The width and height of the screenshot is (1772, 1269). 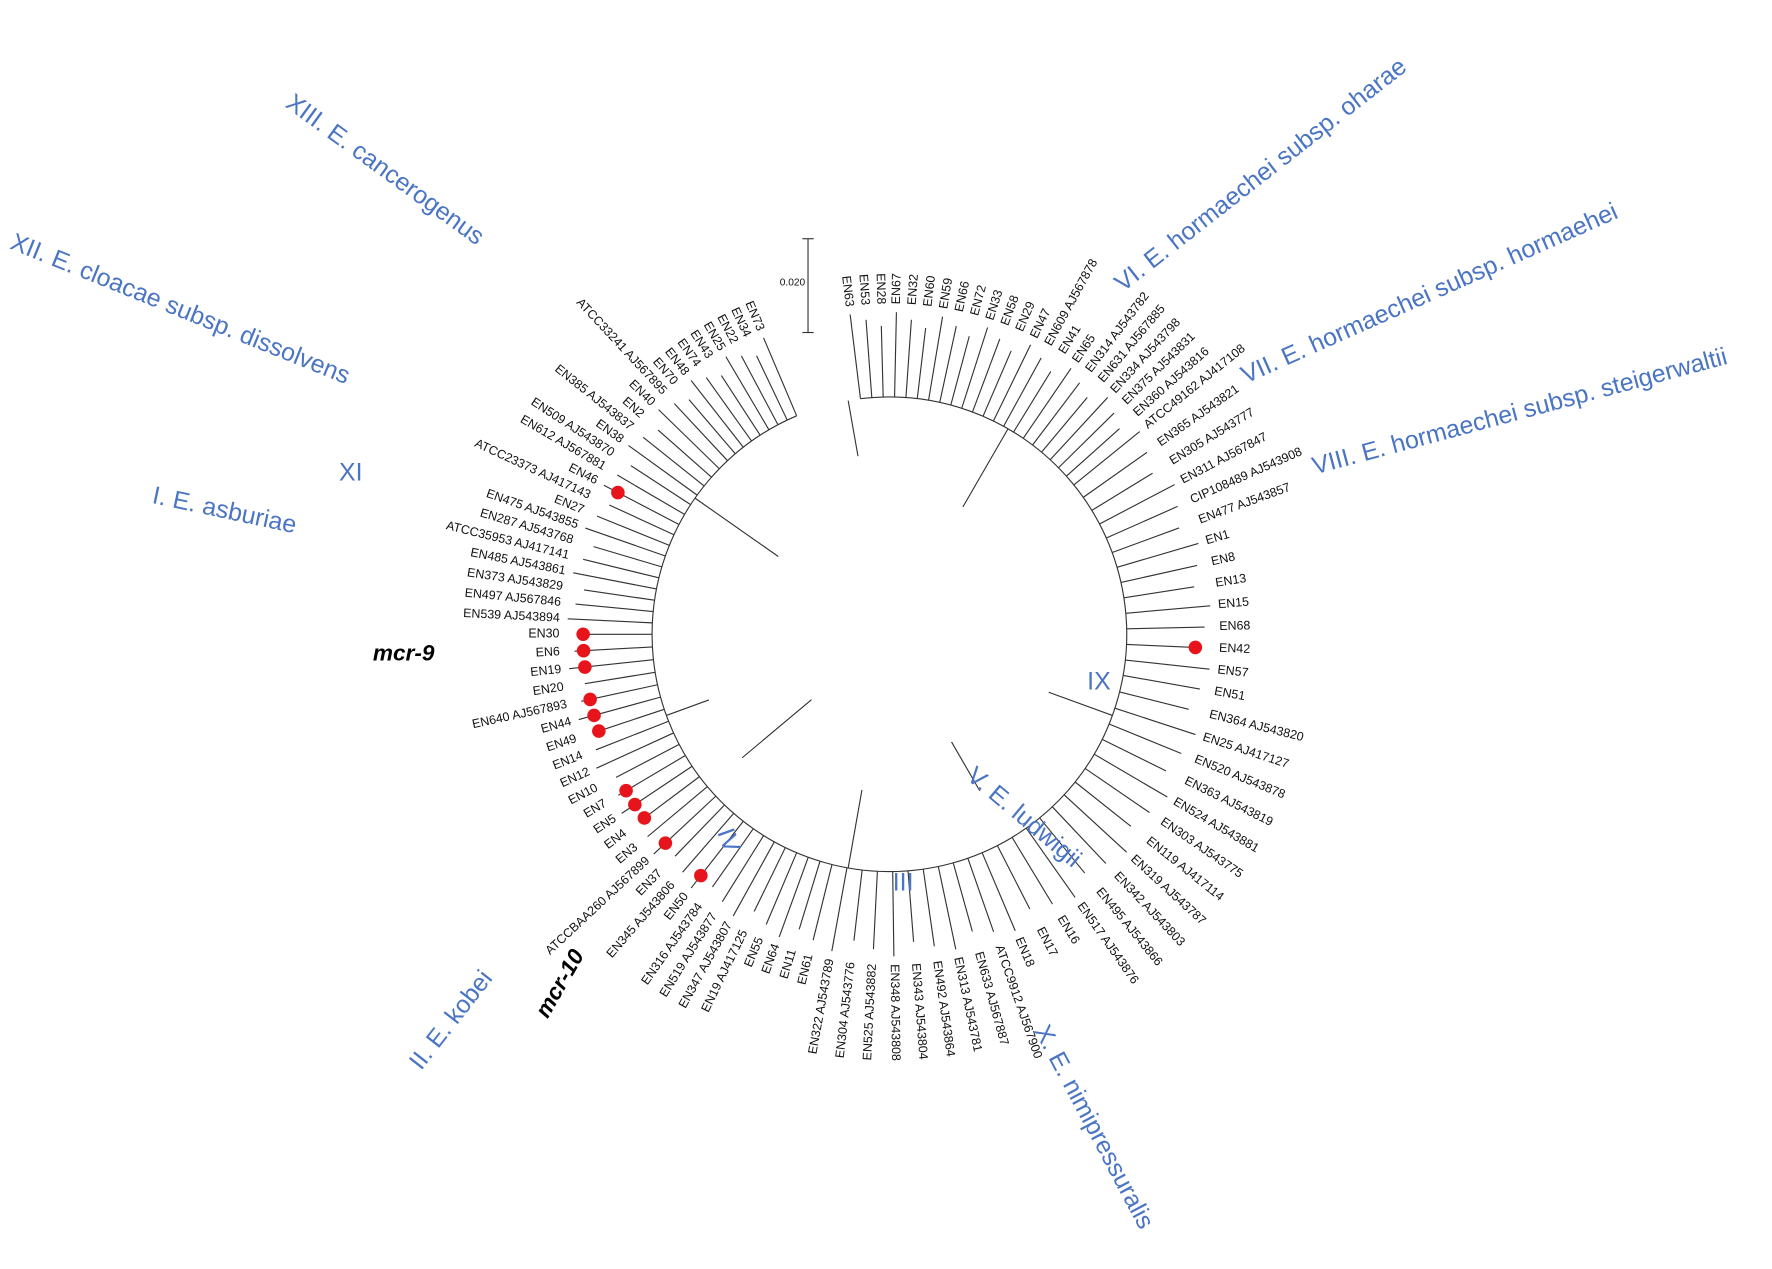 I want to click on clade-label: III, so click(x=903, y=883).